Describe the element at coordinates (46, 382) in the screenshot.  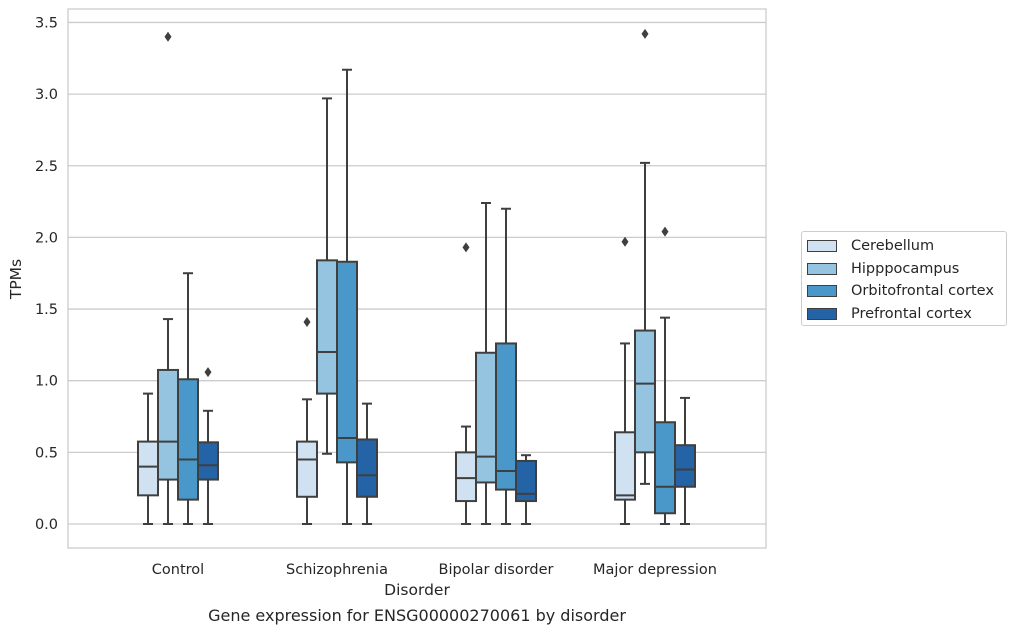
I see `y-tick-label: 1.0` at that location.